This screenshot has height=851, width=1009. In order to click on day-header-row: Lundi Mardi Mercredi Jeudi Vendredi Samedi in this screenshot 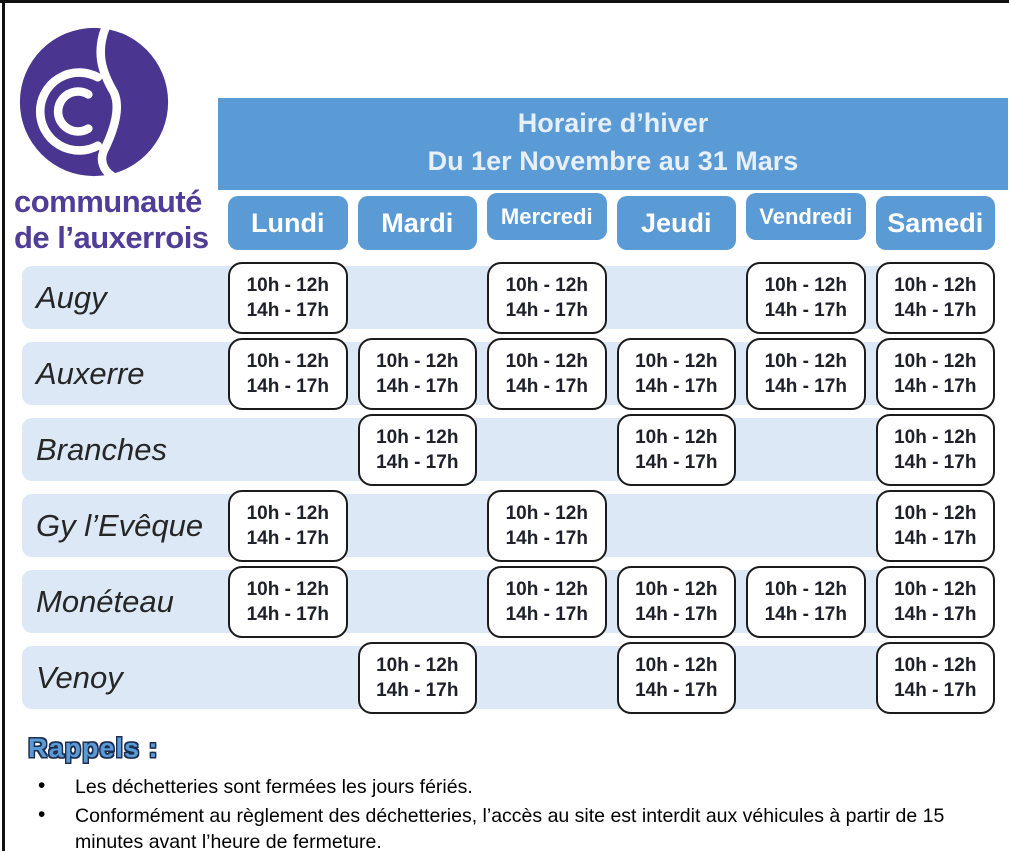, I will do `click(508, 221)`.